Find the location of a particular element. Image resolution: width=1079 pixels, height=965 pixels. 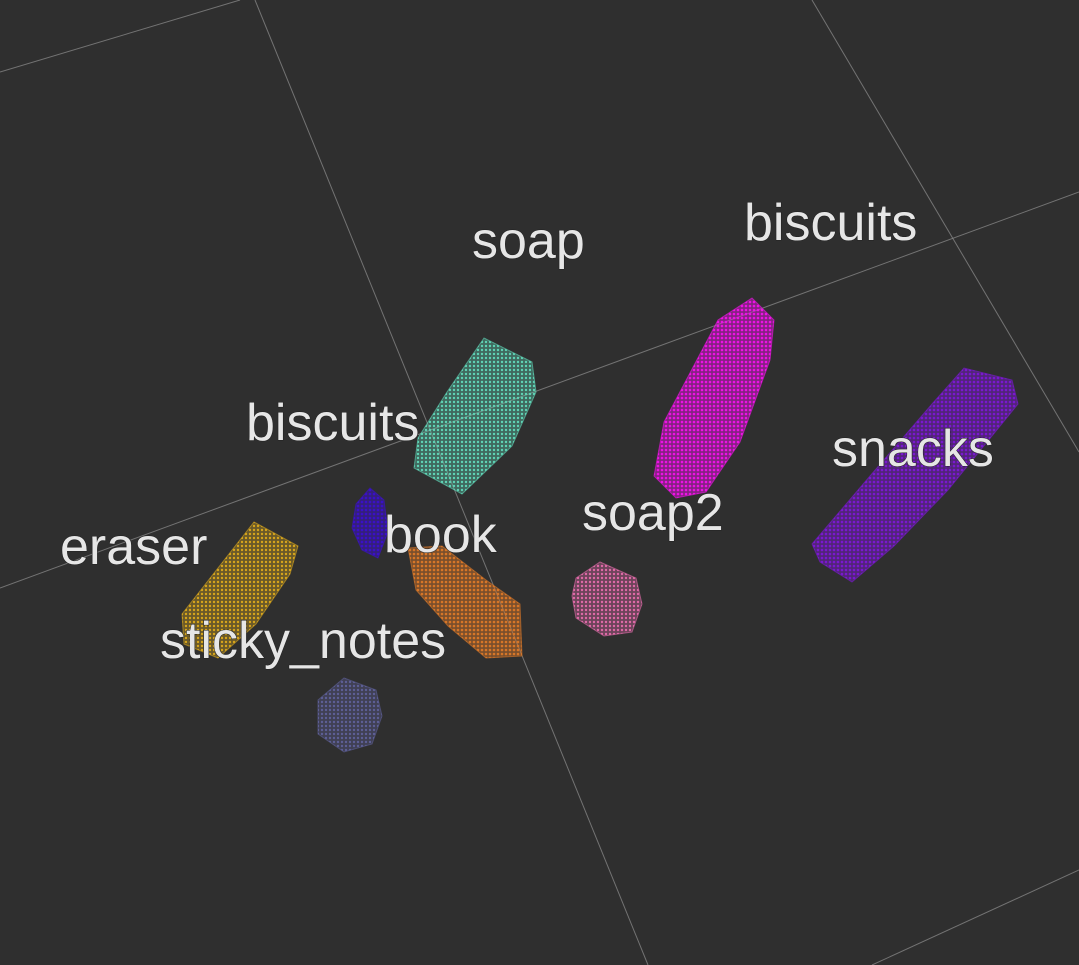

soap2-cloud-pink is located at coordinates (607, 599).